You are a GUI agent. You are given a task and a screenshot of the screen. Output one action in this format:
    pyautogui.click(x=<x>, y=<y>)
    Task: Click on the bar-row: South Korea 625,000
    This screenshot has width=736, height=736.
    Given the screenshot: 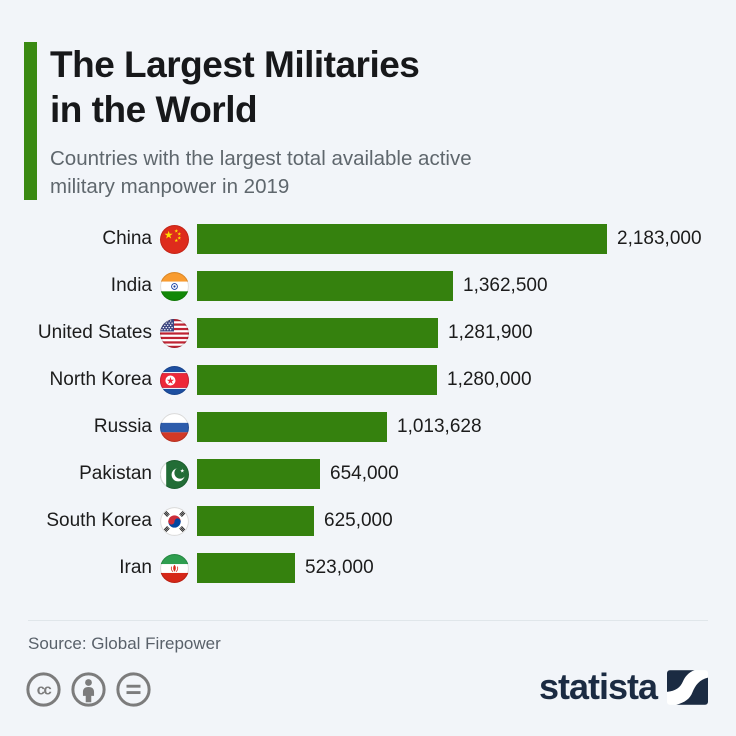 What is the action you would take?
    pyautogui.click(x=368, y=521)
    